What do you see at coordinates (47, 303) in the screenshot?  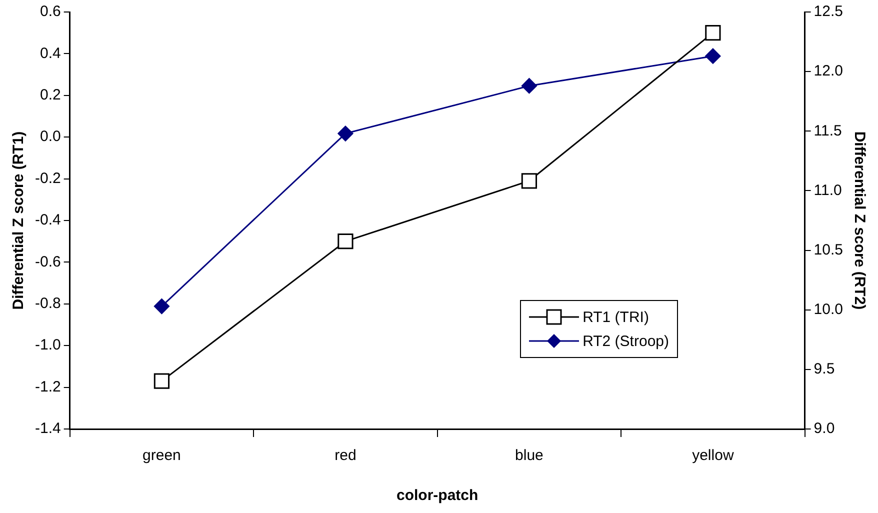 I see `y-tick-label: -0.8` at bounding box center [47, 303].